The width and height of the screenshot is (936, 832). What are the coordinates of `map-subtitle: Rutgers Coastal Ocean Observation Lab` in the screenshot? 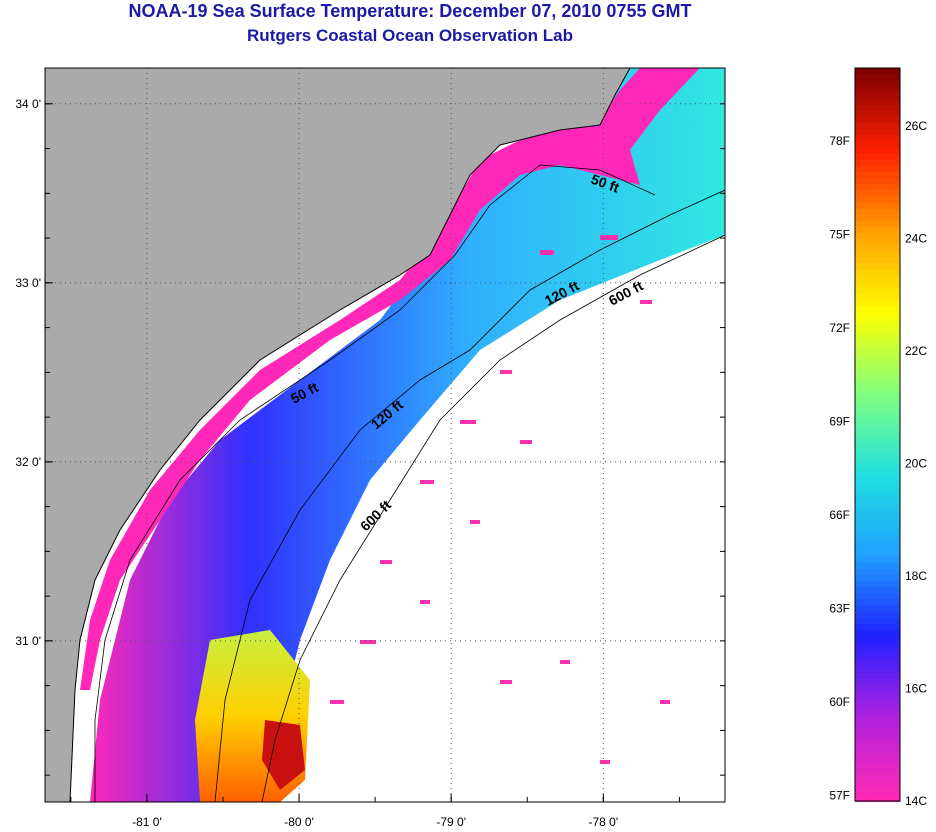 It's located at (410, 35).